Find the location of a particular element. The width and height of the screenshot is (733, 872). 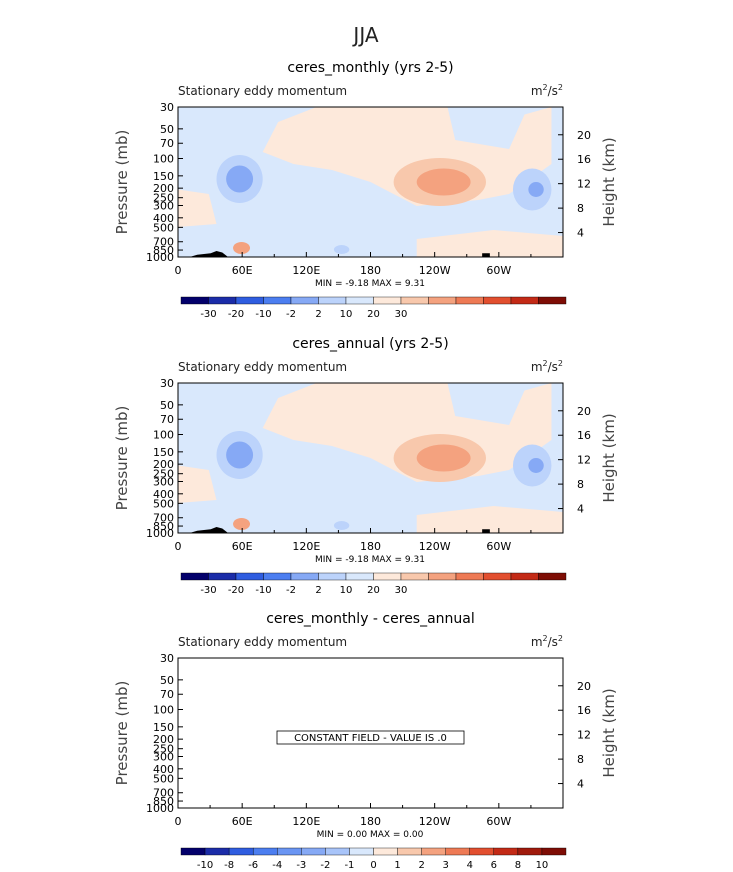

y-right-axis-label: Height (km) is located at coordinates (609, 181).